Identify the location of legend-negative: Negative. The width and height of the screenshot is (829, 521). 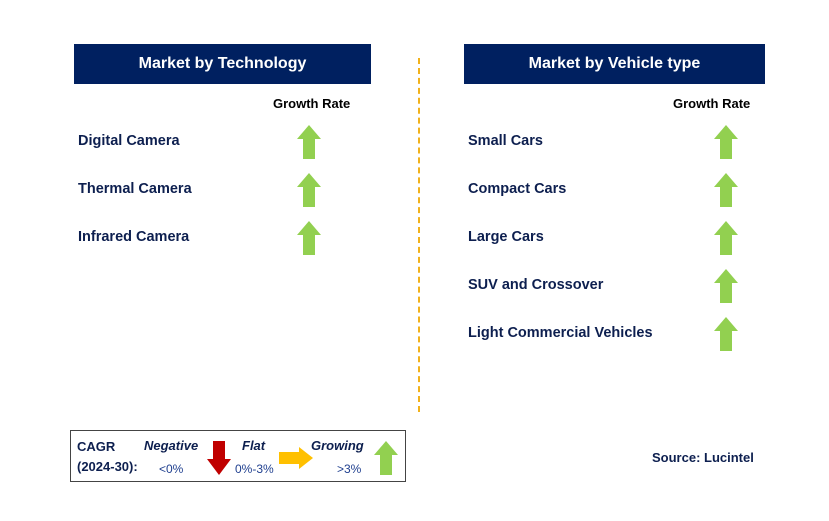
(171, 445).